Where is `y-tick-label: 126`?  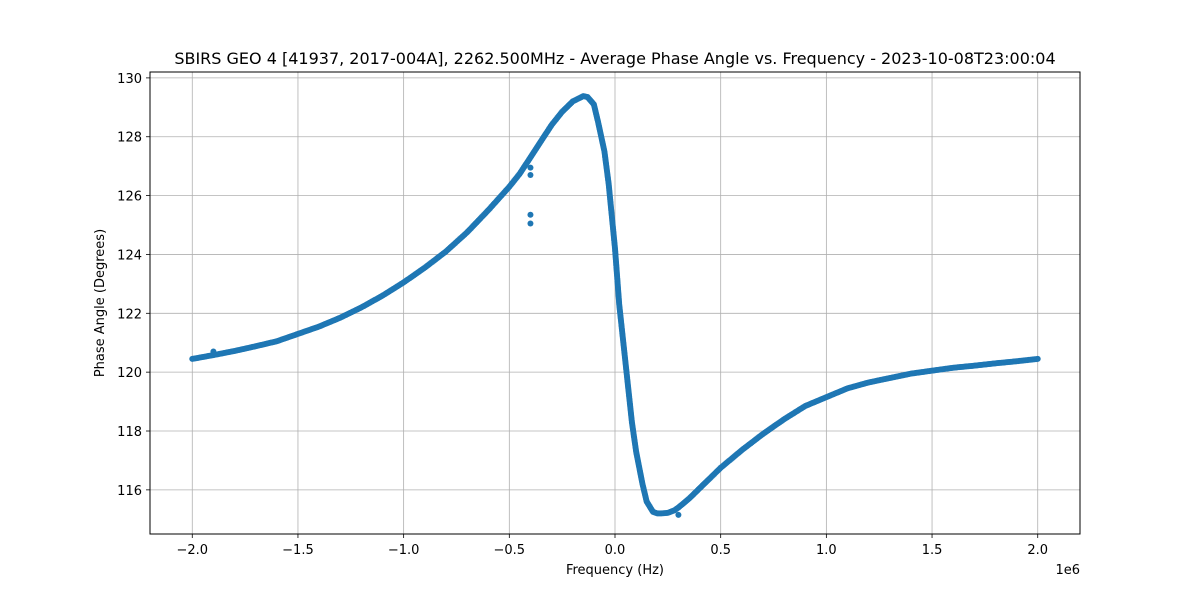
y-tick-label: 126 is located at coordinates (129, 197).